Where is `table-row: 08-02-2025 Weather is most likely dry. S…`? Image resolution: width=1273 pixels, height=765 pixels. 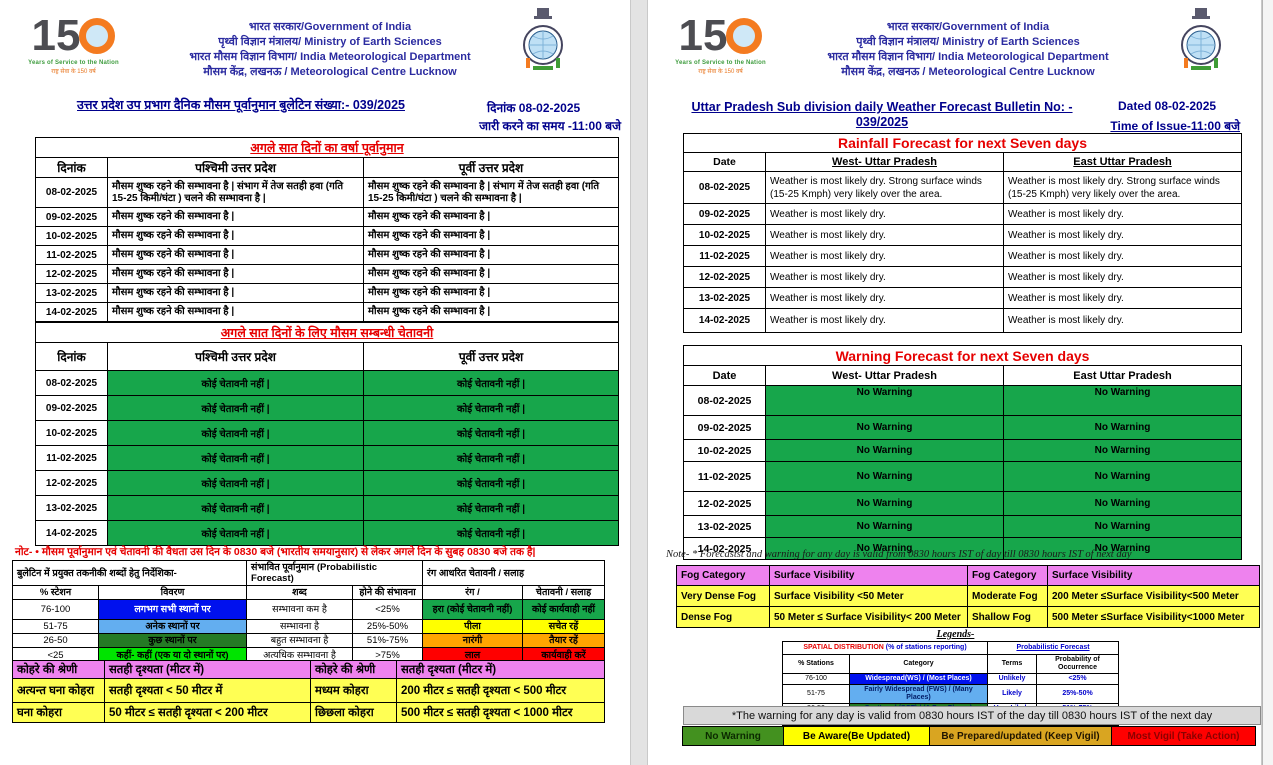
table-row: 08-02-2025 Weather is most likely dry. S… is located at coordinates (963, 187).